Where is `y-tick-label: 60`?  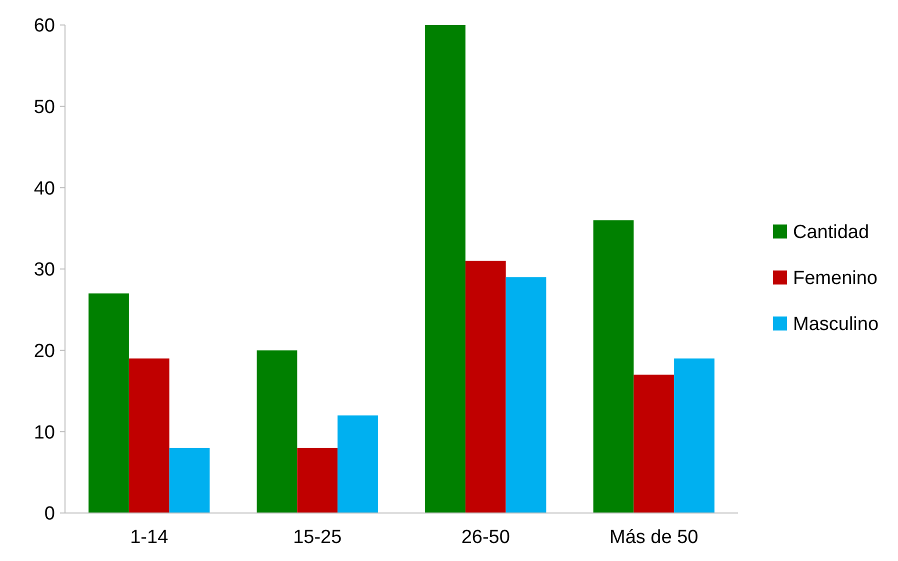
y-tick-label: 60 is located at coordinates (44, 26).